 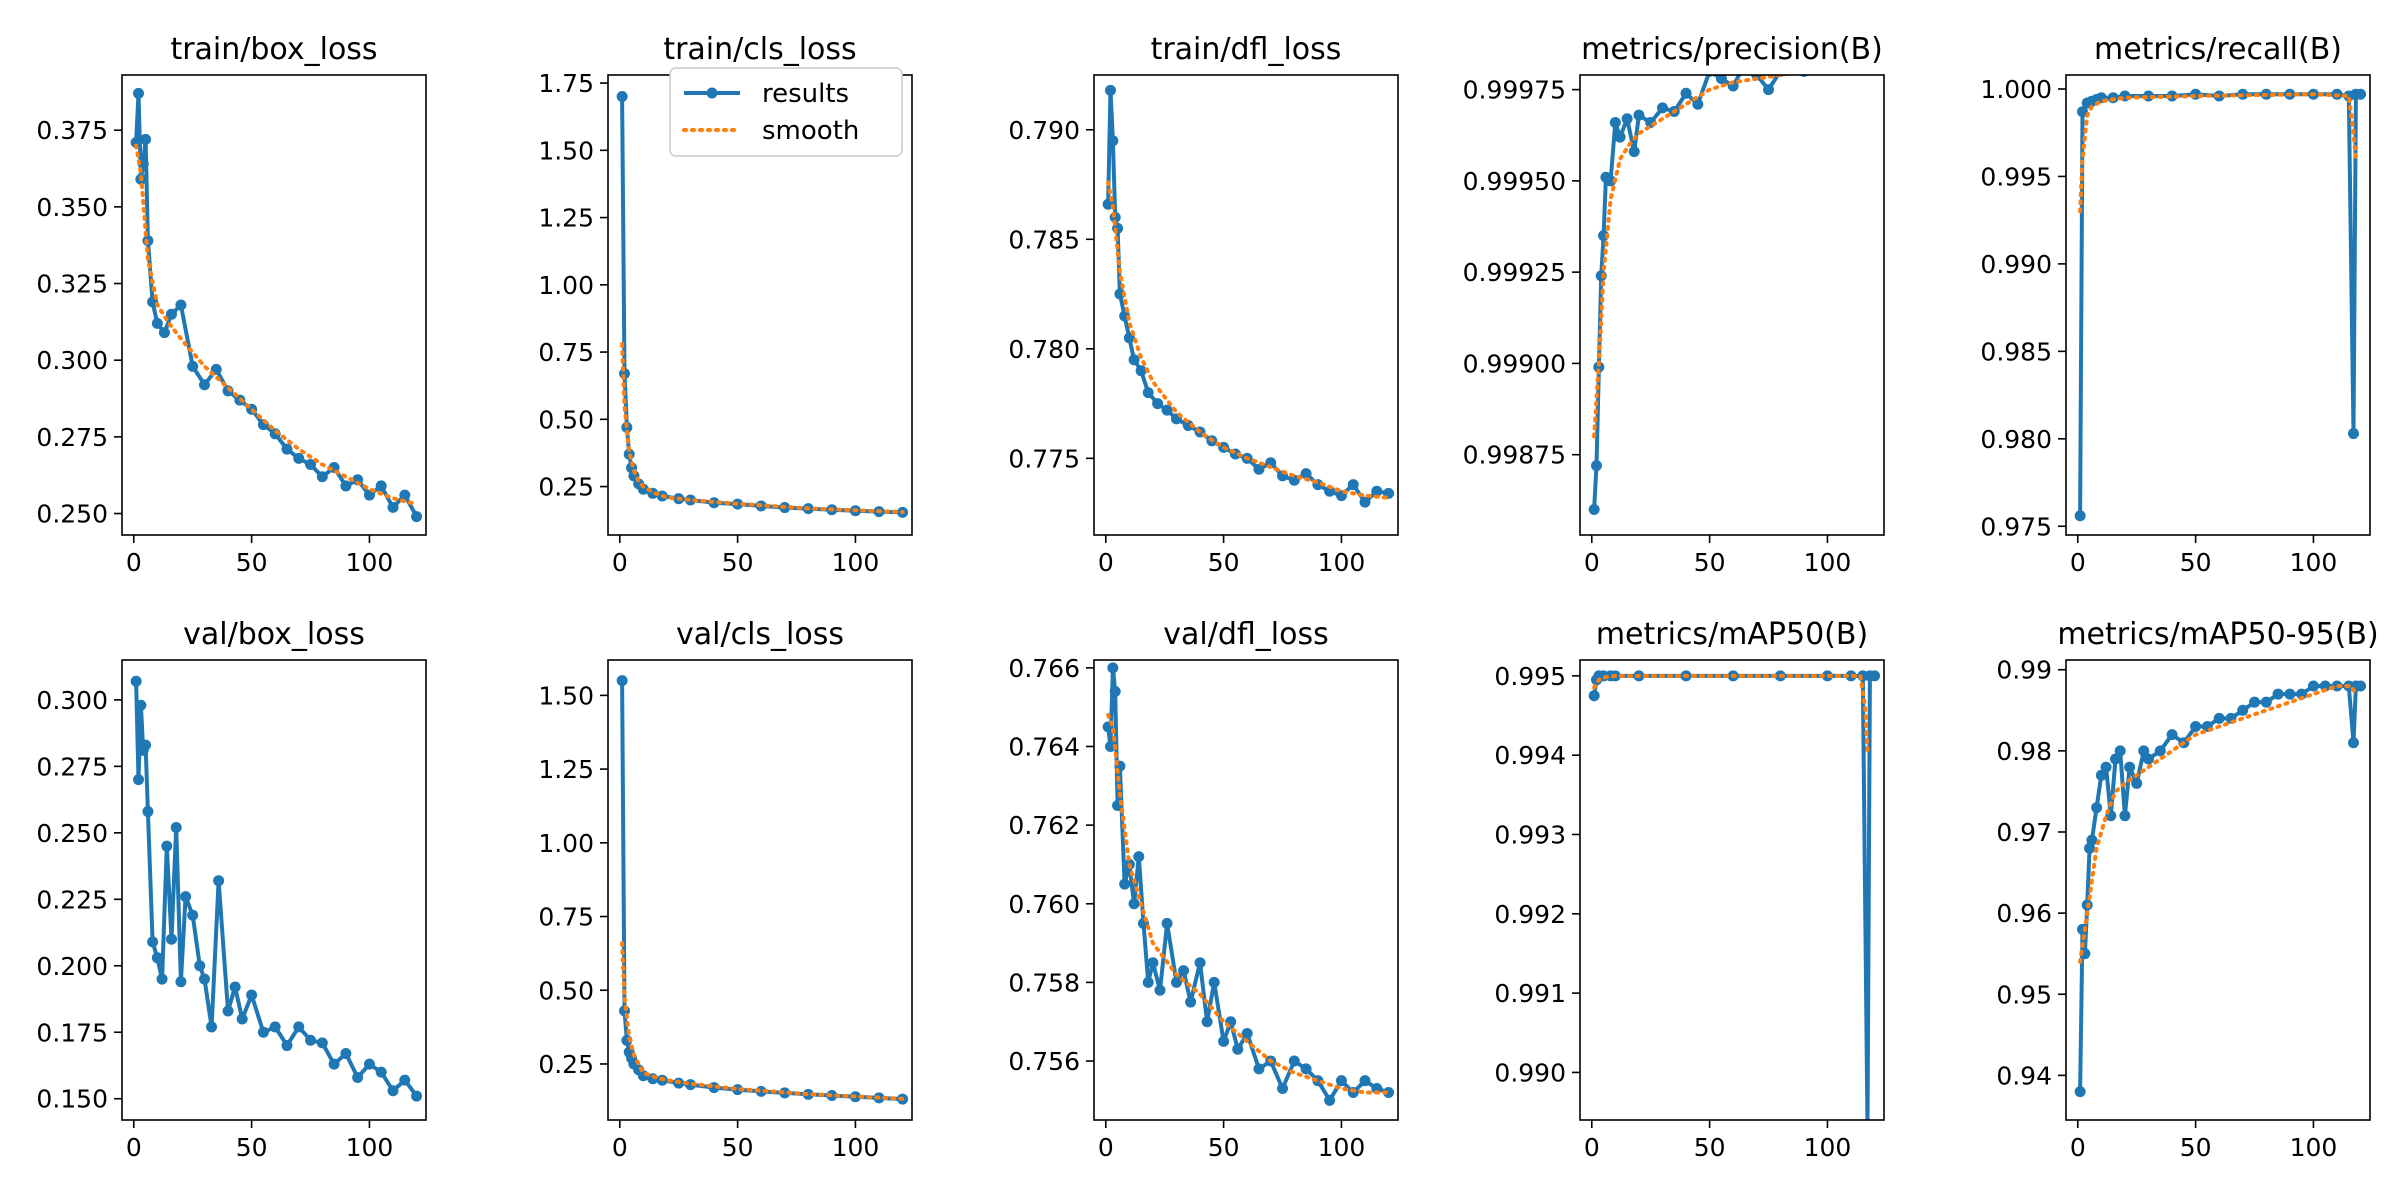 I want to click on y-tick-label: 0.94, so click(x=2024, y=1075).